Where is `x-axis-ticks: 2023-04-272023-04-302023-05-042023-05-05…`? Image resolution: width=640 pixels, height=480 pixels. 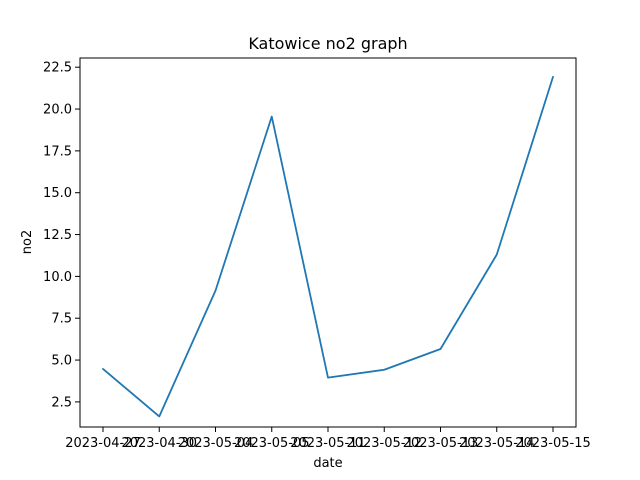
x-axis-ticks: 2023-04-272023-04-302023-05-042023-05-05… is located at coordinates (328, 439).